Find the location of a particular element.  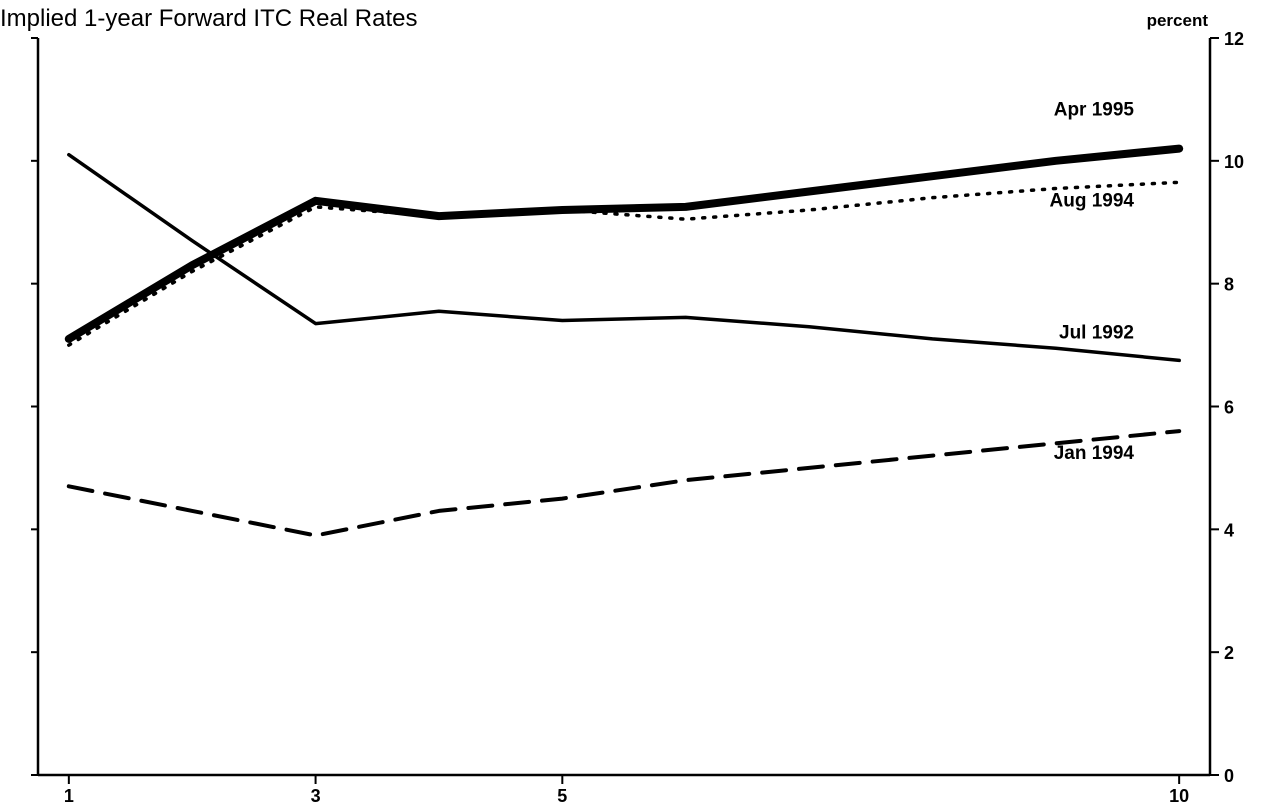

series-line-jan-1994 is located at coordinates (624, 483).